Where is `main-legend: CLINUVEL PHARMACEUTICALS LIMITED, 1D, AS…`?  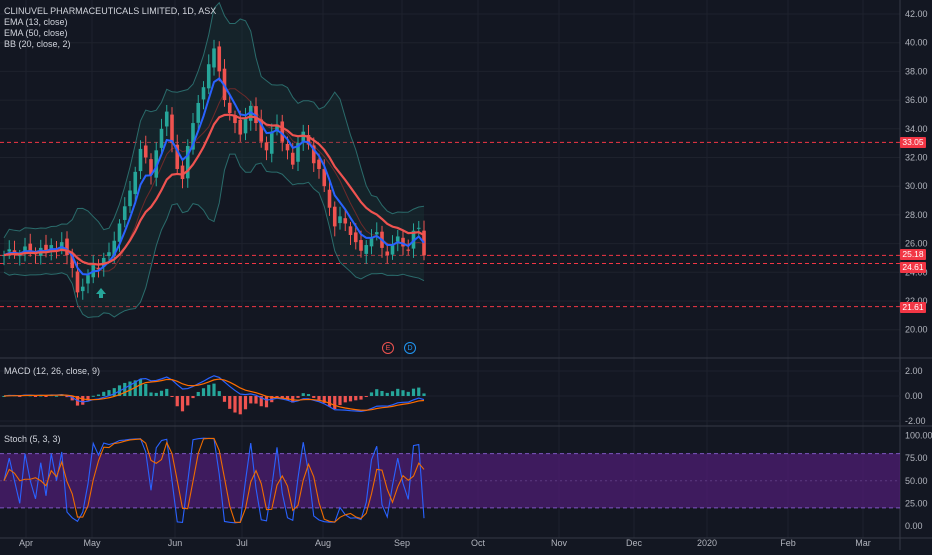 main-legend: CLINUVEL PHARMACEUTICALS LIMITED, 1D, AS… is located at coordinates (110, 28).